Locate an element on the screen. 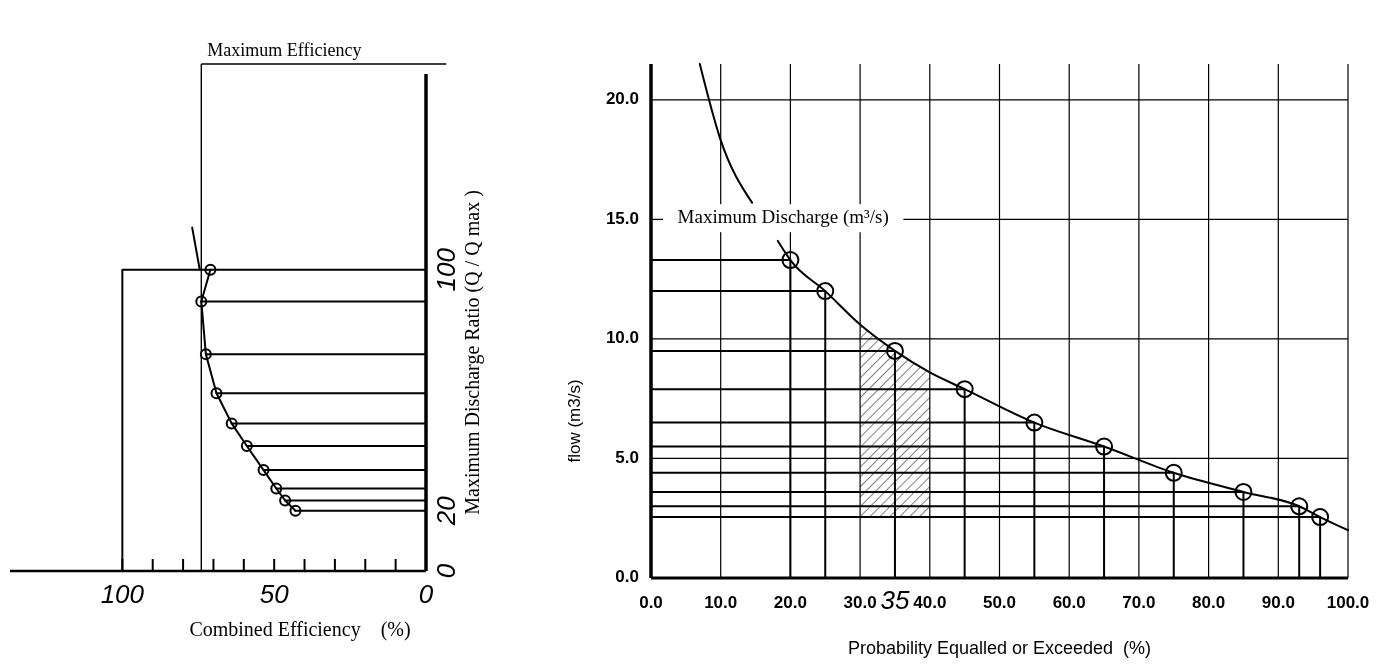 The height and width of the screenshot is (666, 1381). x-tick-label: 50 is located at coordinates (274, 594).